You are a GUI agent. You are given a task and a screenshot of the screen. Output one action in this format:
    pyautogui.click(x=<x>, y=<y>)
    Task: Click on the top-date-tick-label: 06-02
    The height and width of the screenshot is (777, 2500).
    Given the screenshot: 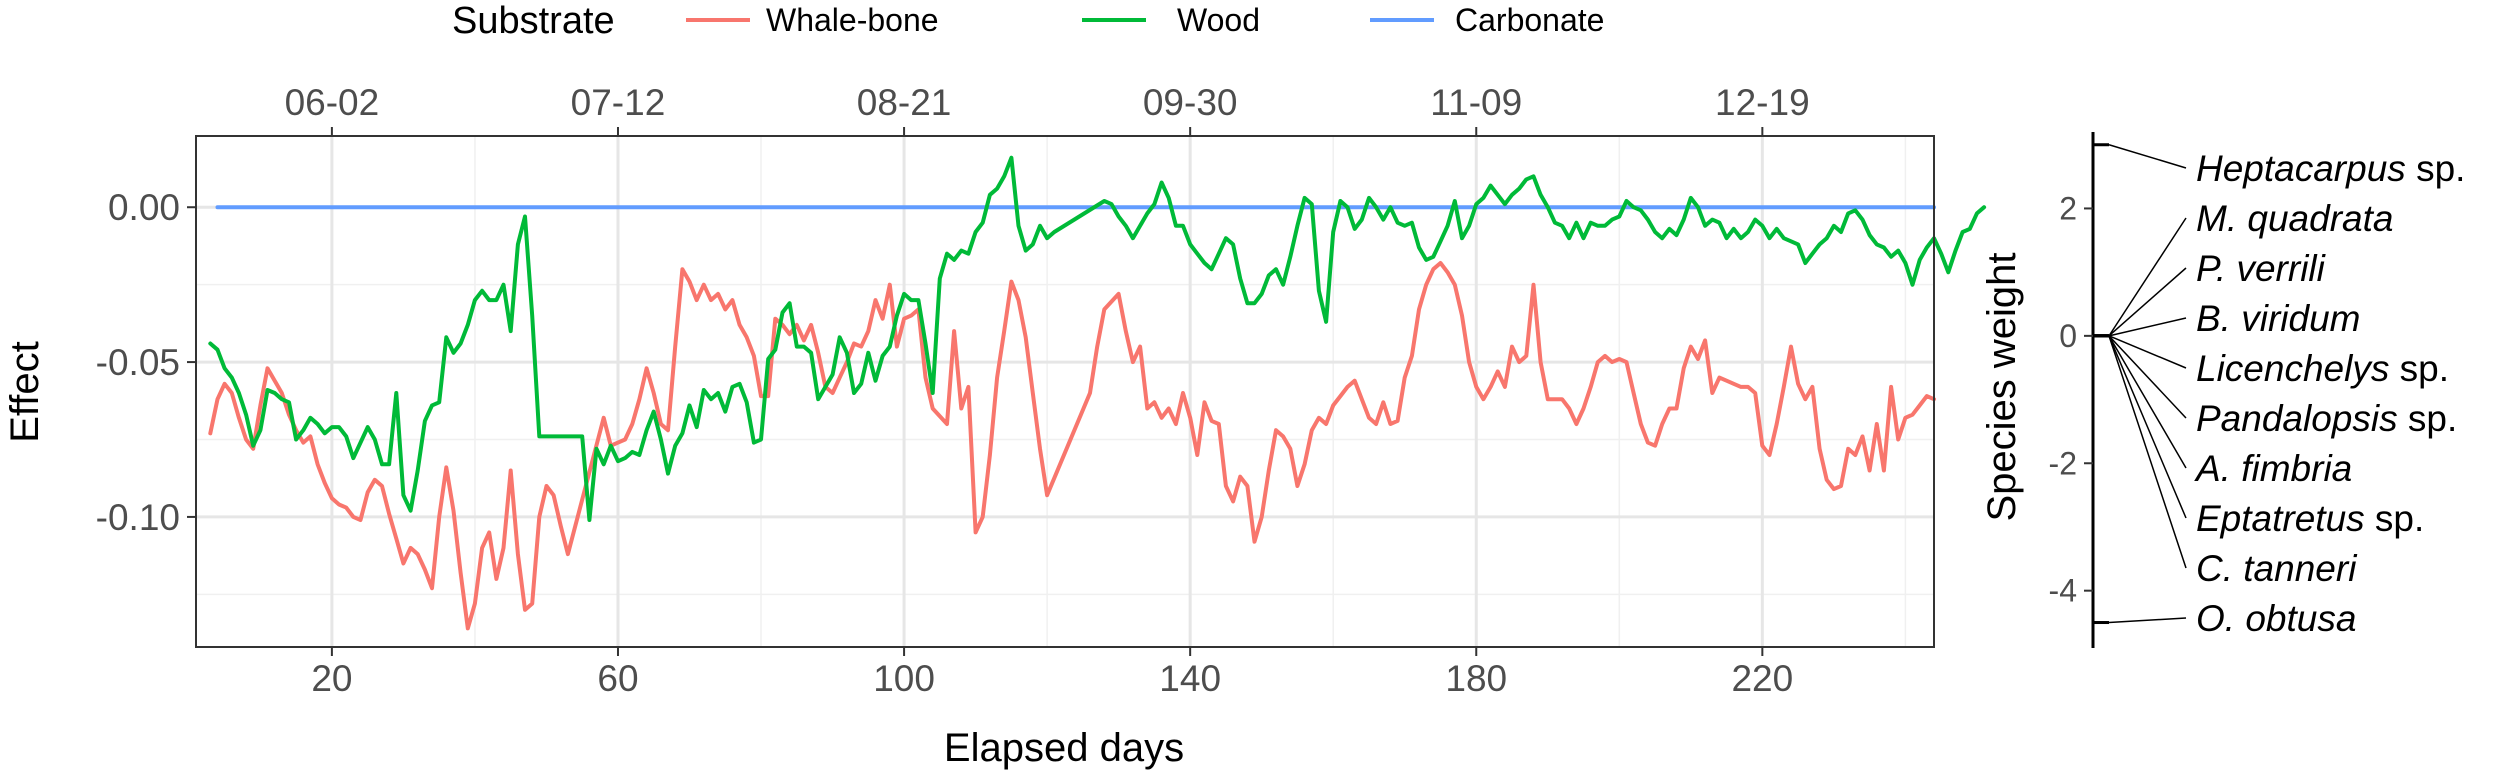 What is the action you would take?
    pyautogui.click(x=332, y=102)
    